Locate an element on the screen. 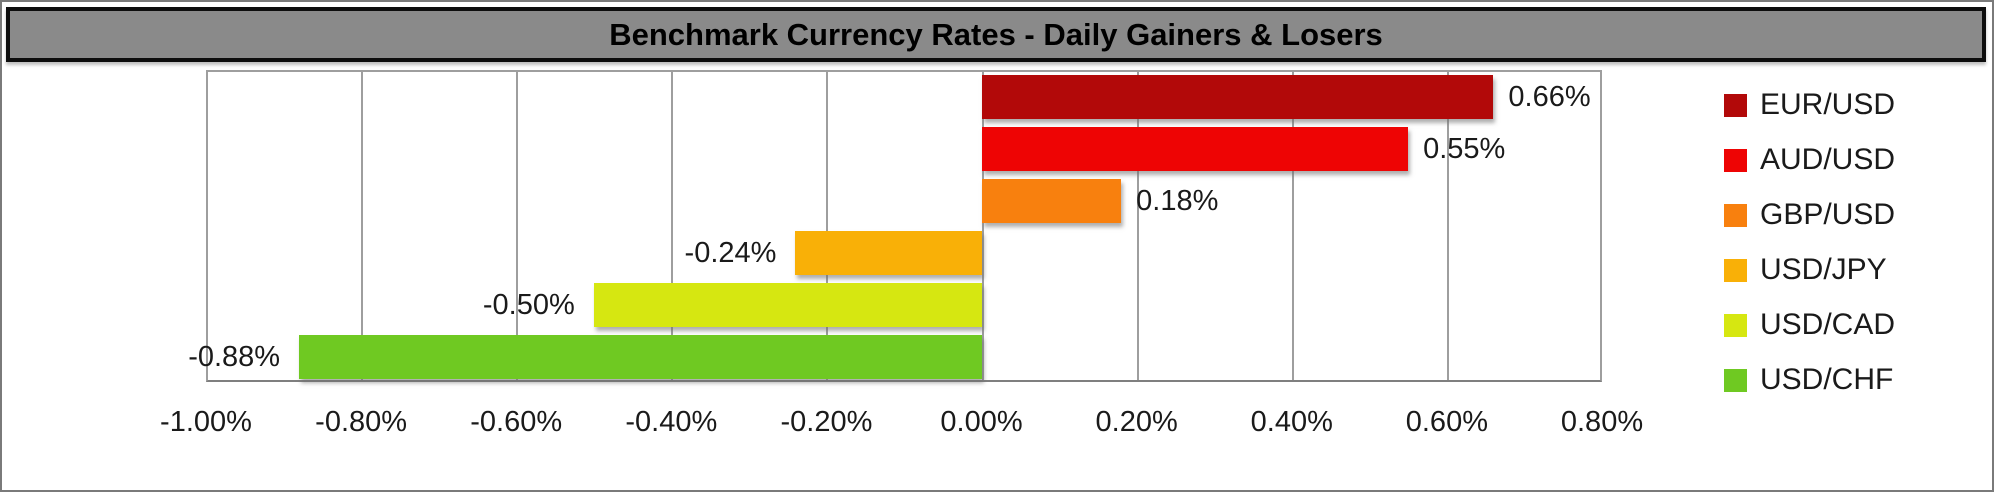 This screenshot has width=1994, height=492. x-tick-label: -1.00% is located at coordinates (206, 422).